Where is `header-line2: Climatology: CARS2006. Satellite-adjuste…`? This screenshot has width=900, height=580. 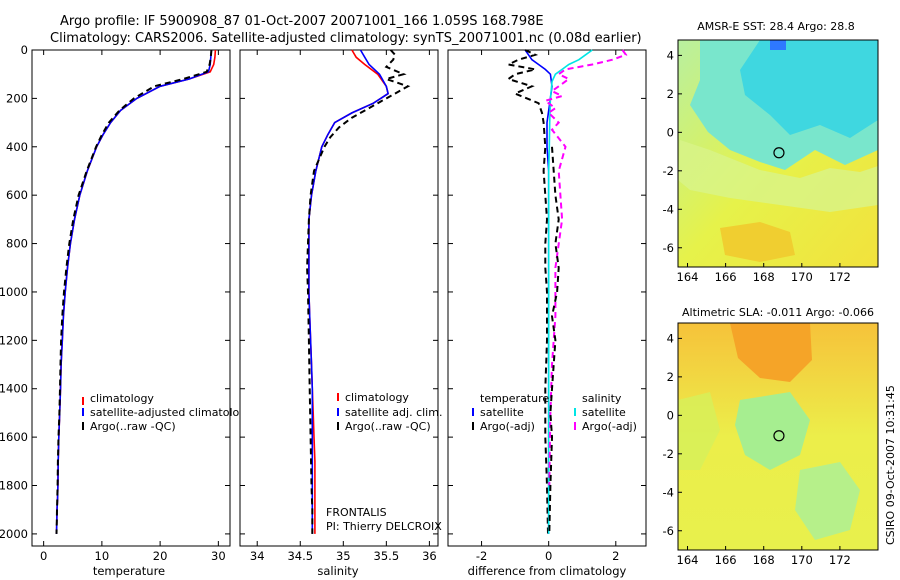 header-line2: Climatology: CARS2006. Satellite-adjuste… is located at coordinates (346, 38).